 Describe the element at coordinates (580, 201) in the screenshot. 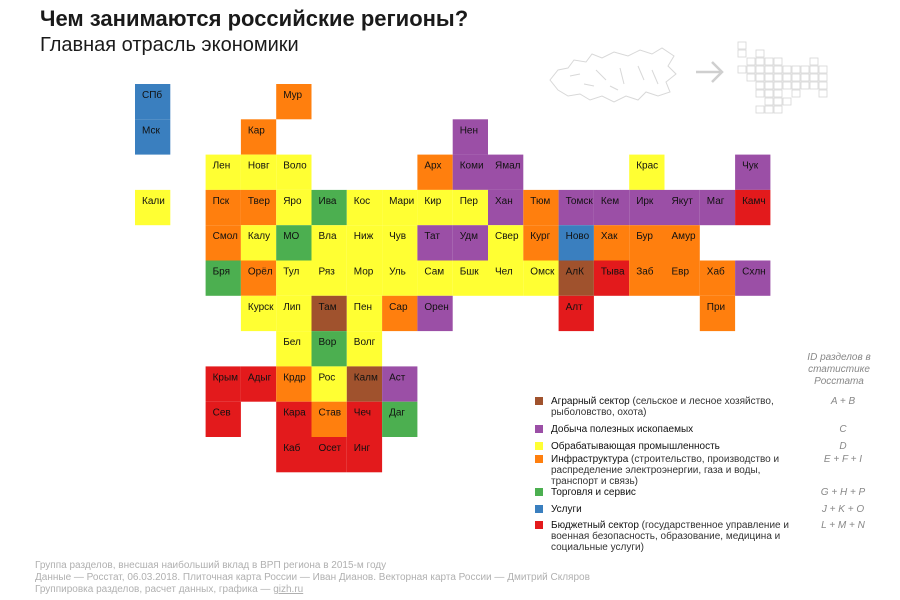

I see `region-label: Томск` at that location.